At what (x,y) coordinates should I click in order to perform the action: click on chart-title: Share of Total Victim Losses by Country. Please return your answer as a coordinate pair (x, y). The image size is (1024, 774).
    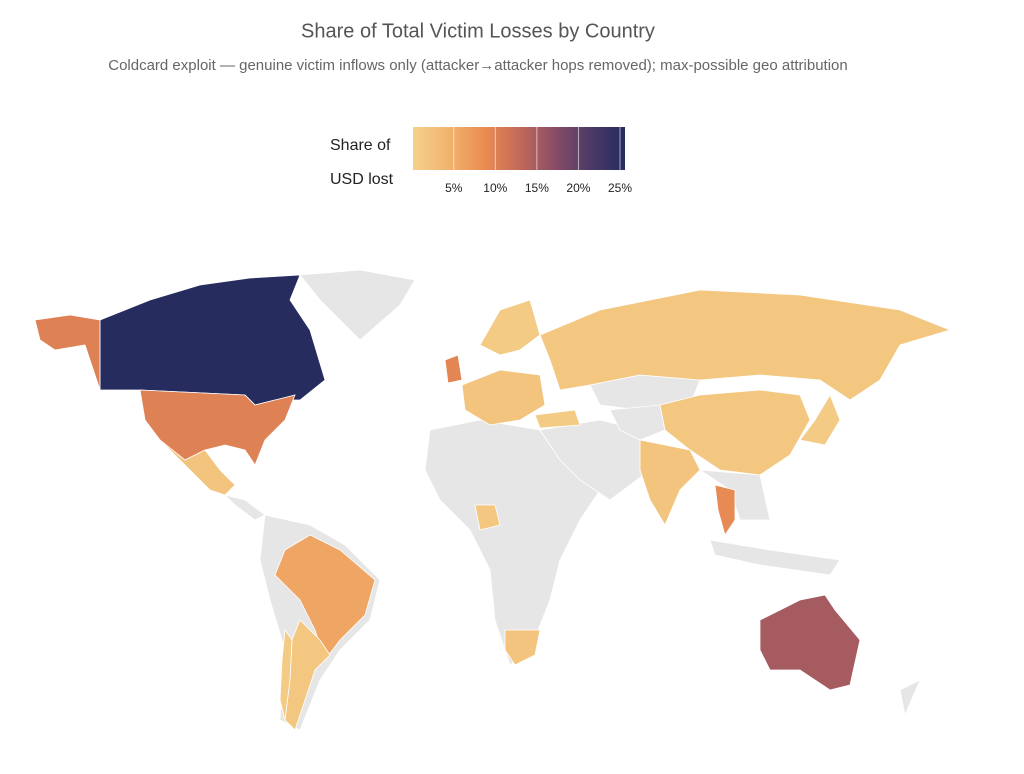
    Looking at the image, I should click on (478, 31).